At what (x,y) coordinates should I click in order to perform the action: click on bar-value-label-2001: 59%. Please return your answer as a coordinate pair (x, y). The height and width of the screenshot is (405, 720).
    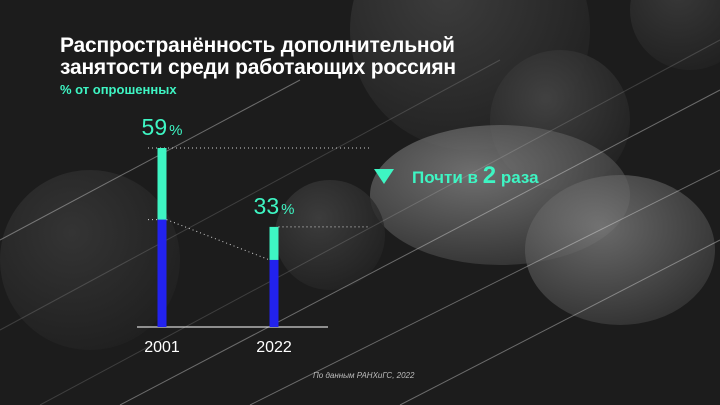
    Looking at the image, I should click on (162, 127).